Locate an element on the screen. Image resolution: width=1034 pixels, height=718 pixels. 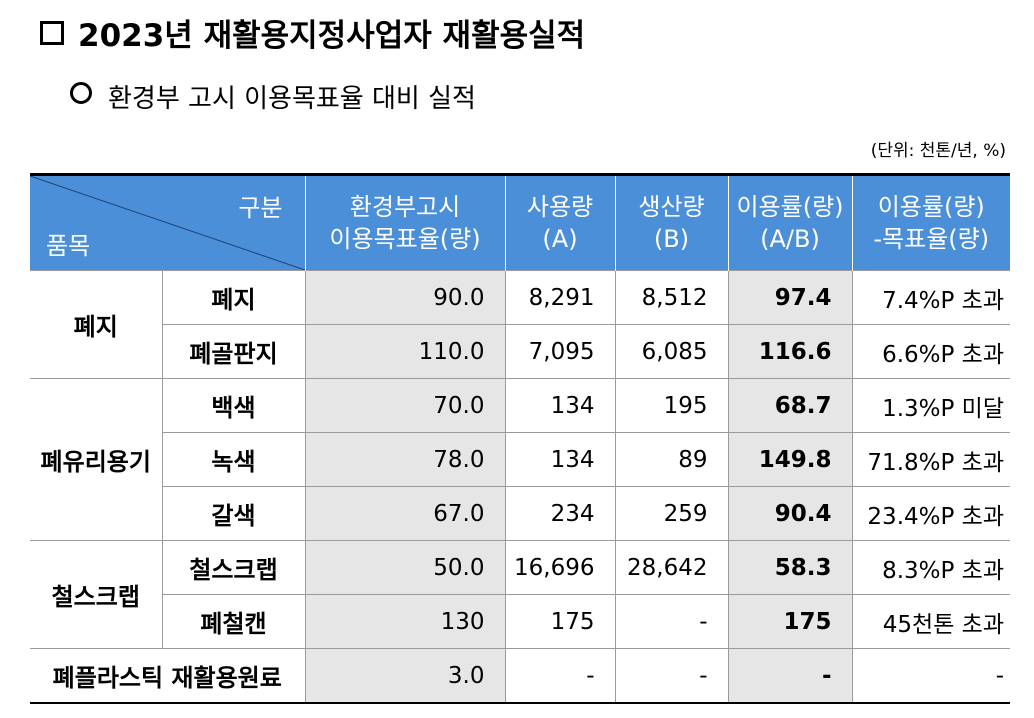
rate-cell: - is located at coordinates (790, 675).